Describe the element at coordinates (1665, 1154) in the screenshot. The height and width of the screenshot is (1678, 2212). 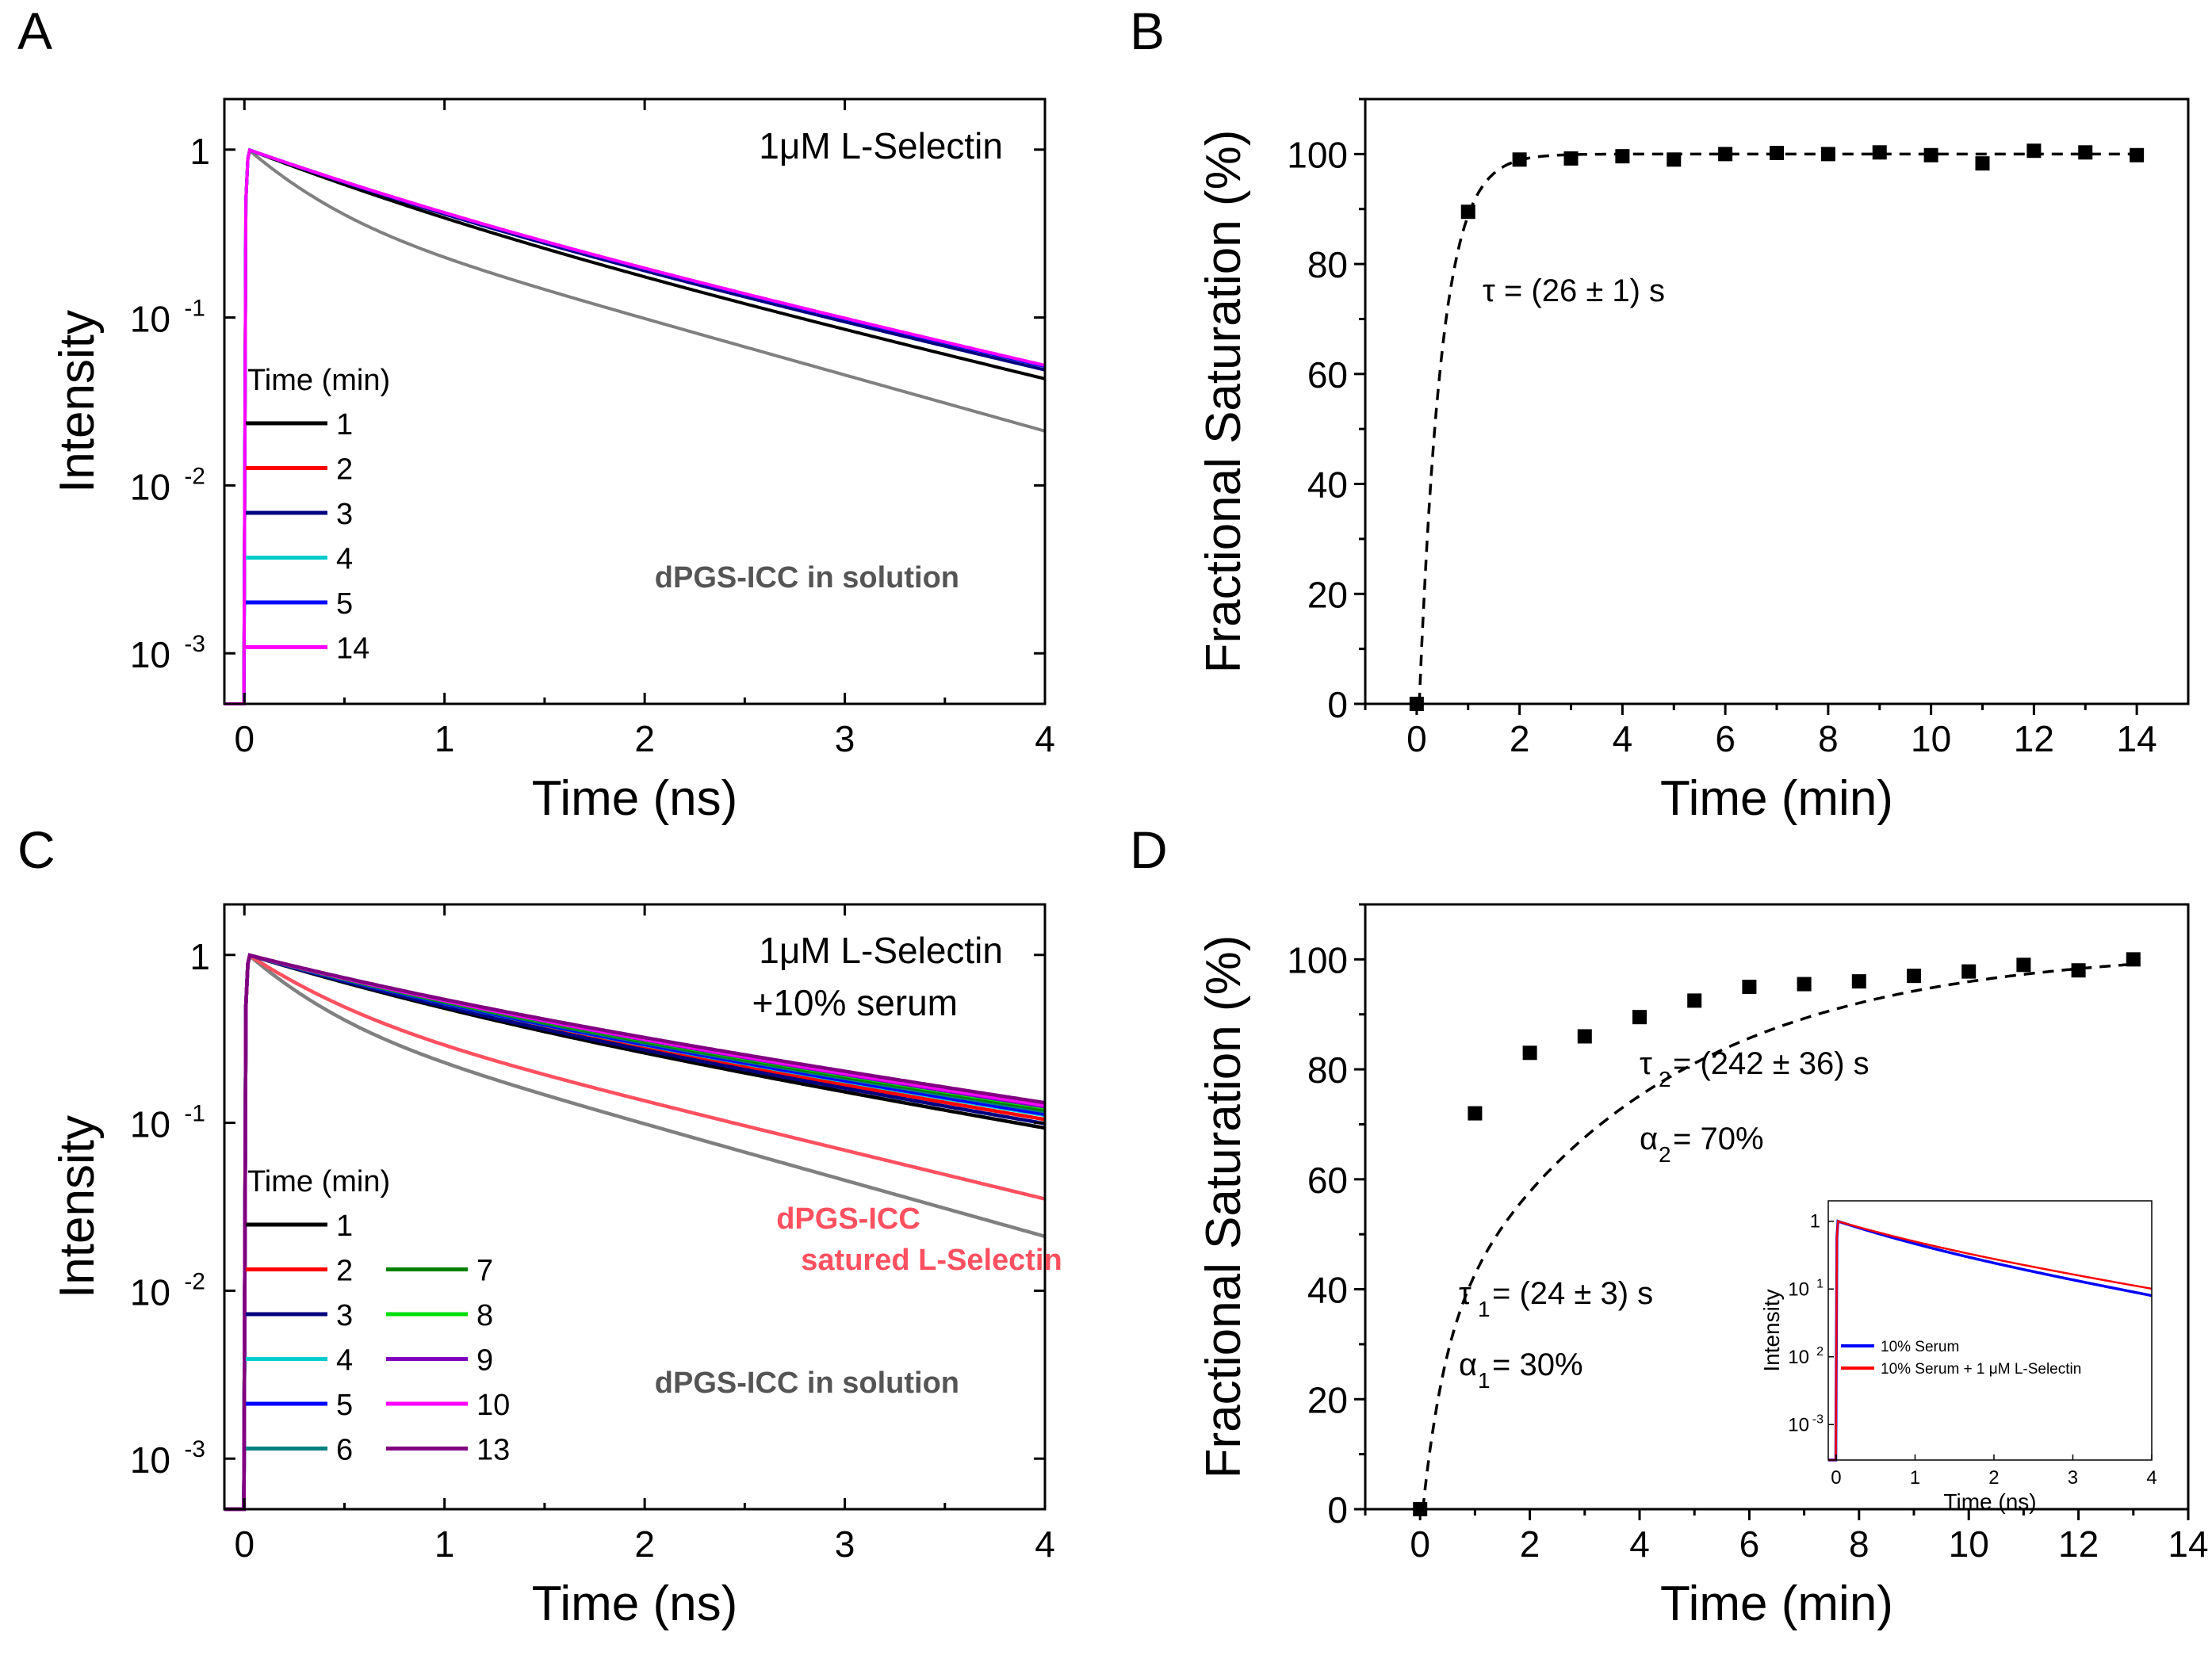
I see `annotation-subscript: 2` at that location.